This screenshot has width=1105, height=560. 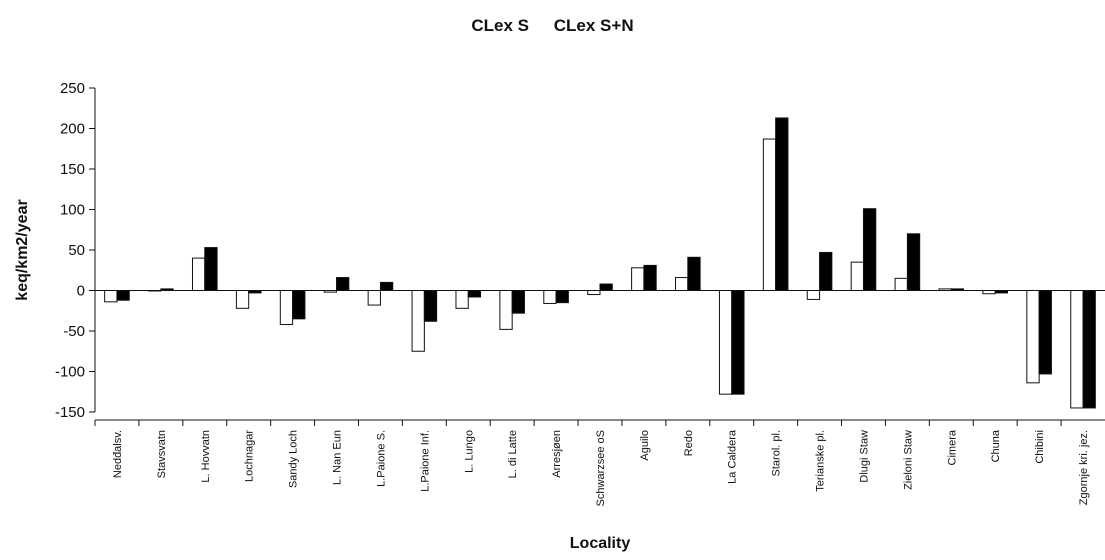 What do you see at coordinates (81, 291) in the screenshot?
I see `y-tick-label: 0` at bounding box center [81, 291].